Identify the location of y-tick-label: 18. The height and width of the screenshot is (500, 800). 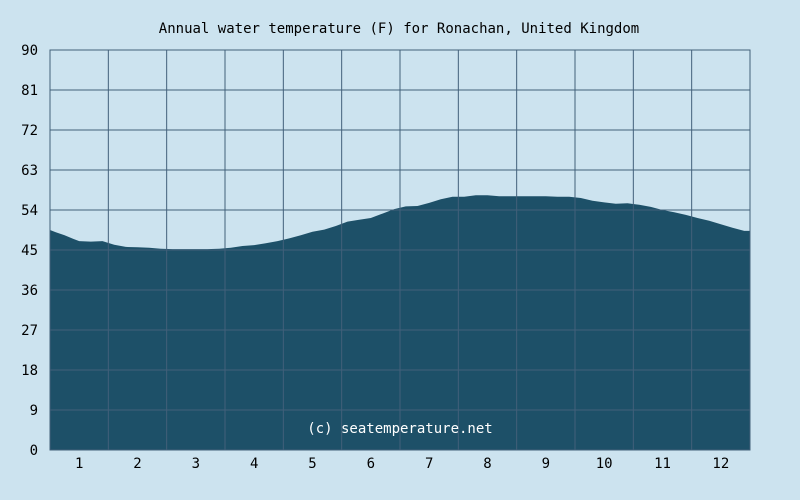
(29, 371).